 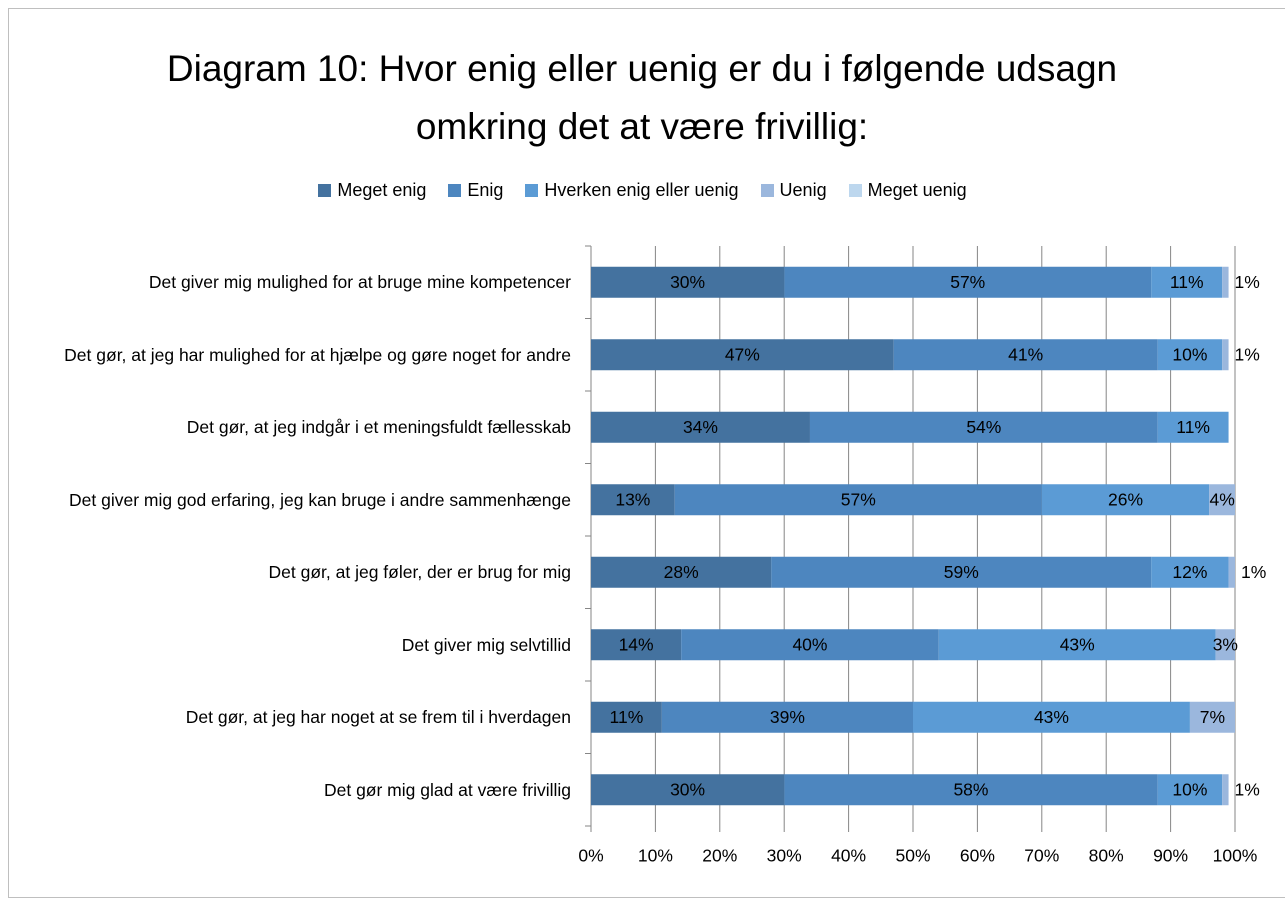 What do you see at coordinates (382, 190) in the screenshot?
I see `legend-label: Meget enig` at bounding box center [382, 190].